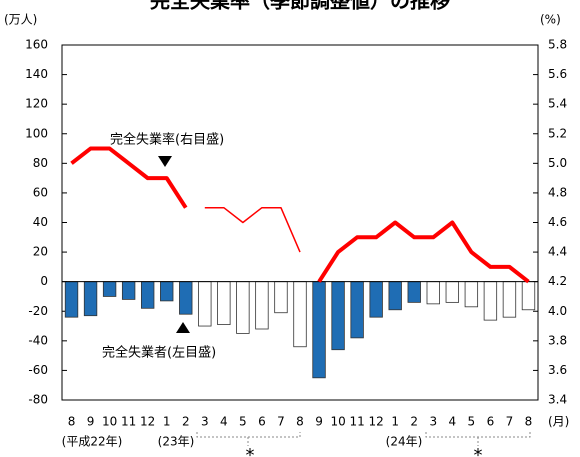 The width and height of the screenshot is (580, 457). What do you see at coordinates (36, 45) in the screenshot?
I see `y-tick-label: 160` at bounding box center [36, 45].